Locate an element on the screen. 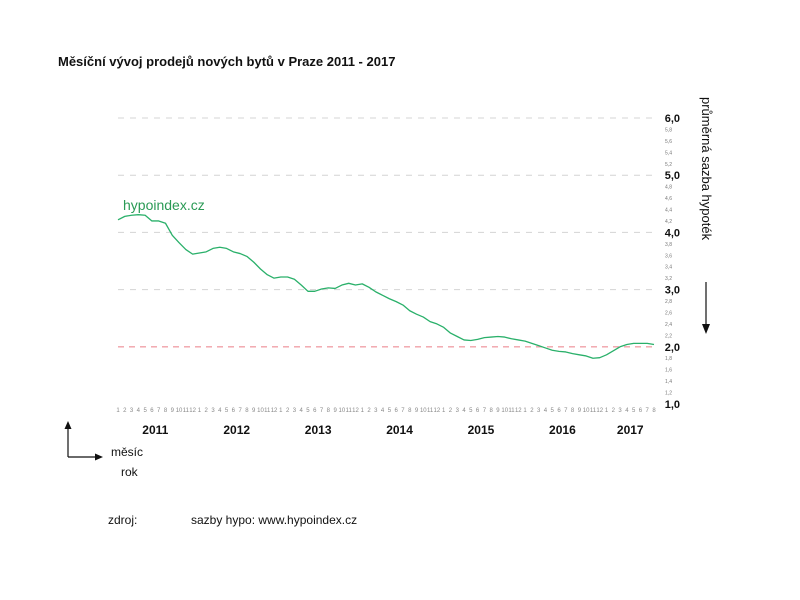 The height and width of the screenshot is (600, 800). y-tick-minor: 4,4 is located at coordinates (668, 211).